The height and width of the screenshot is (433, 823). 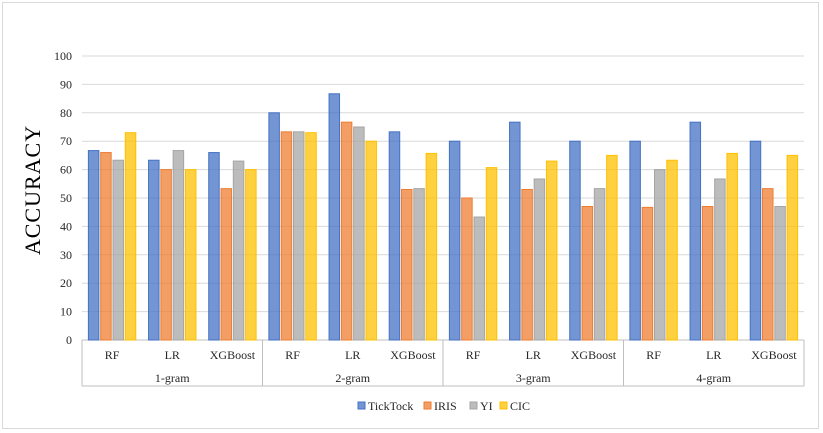 What do you see at coordinates (503, 405) in the screenshot?
I see `legend-swatch-cic` at bounding box center [503, 405].